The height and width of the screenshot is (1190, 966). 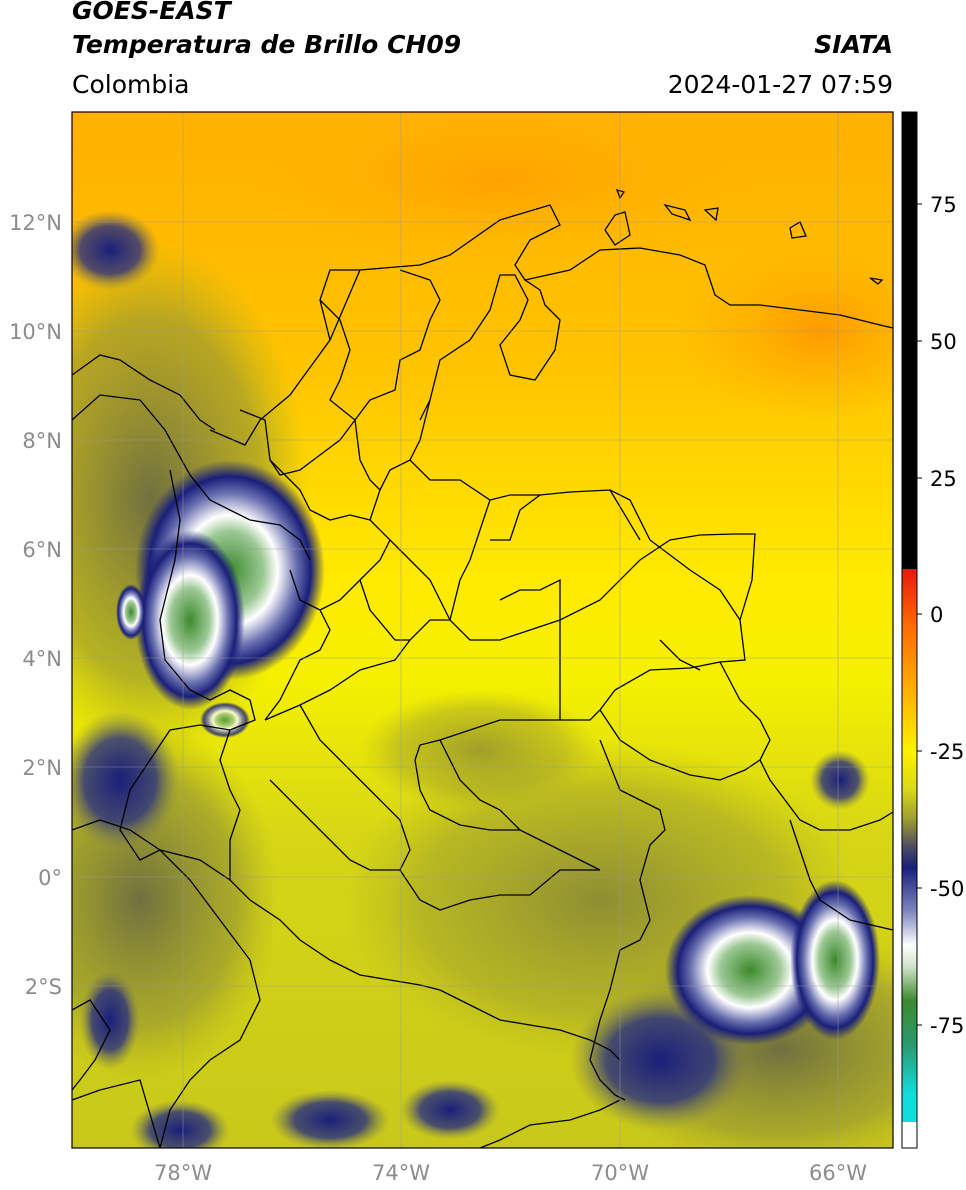 I want to click on lon-tick-78w: 78°W, so click(x=183, y=1173).